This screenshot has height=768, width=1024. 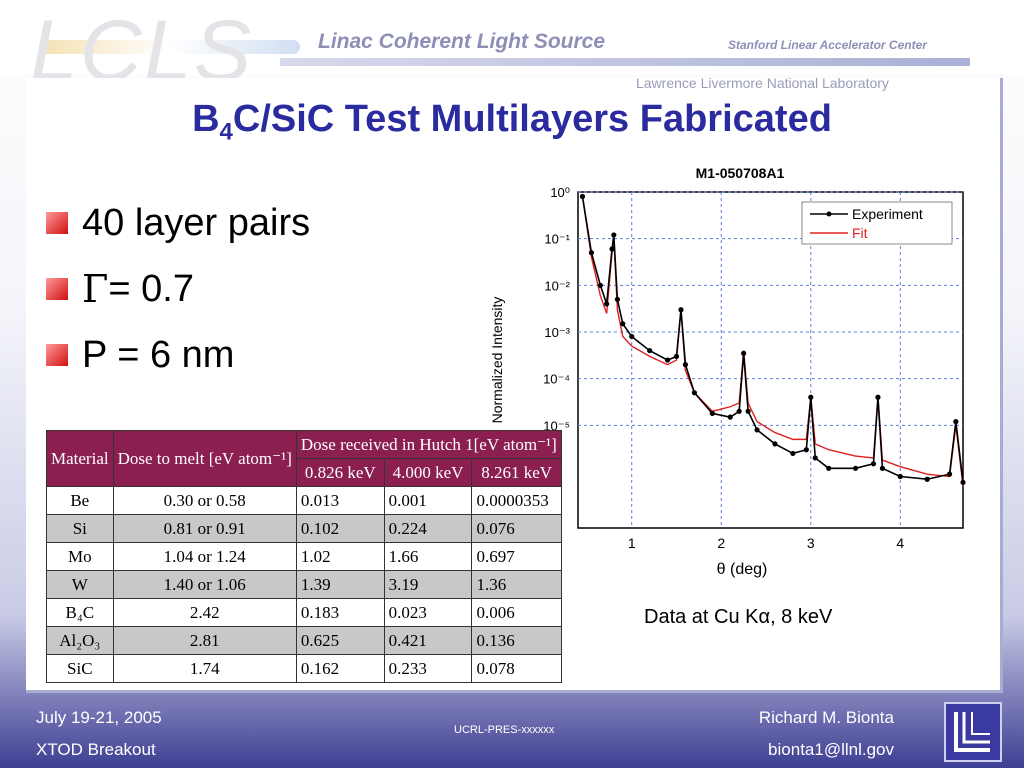 I want to click on series-layer, so click(x=772, y=340).